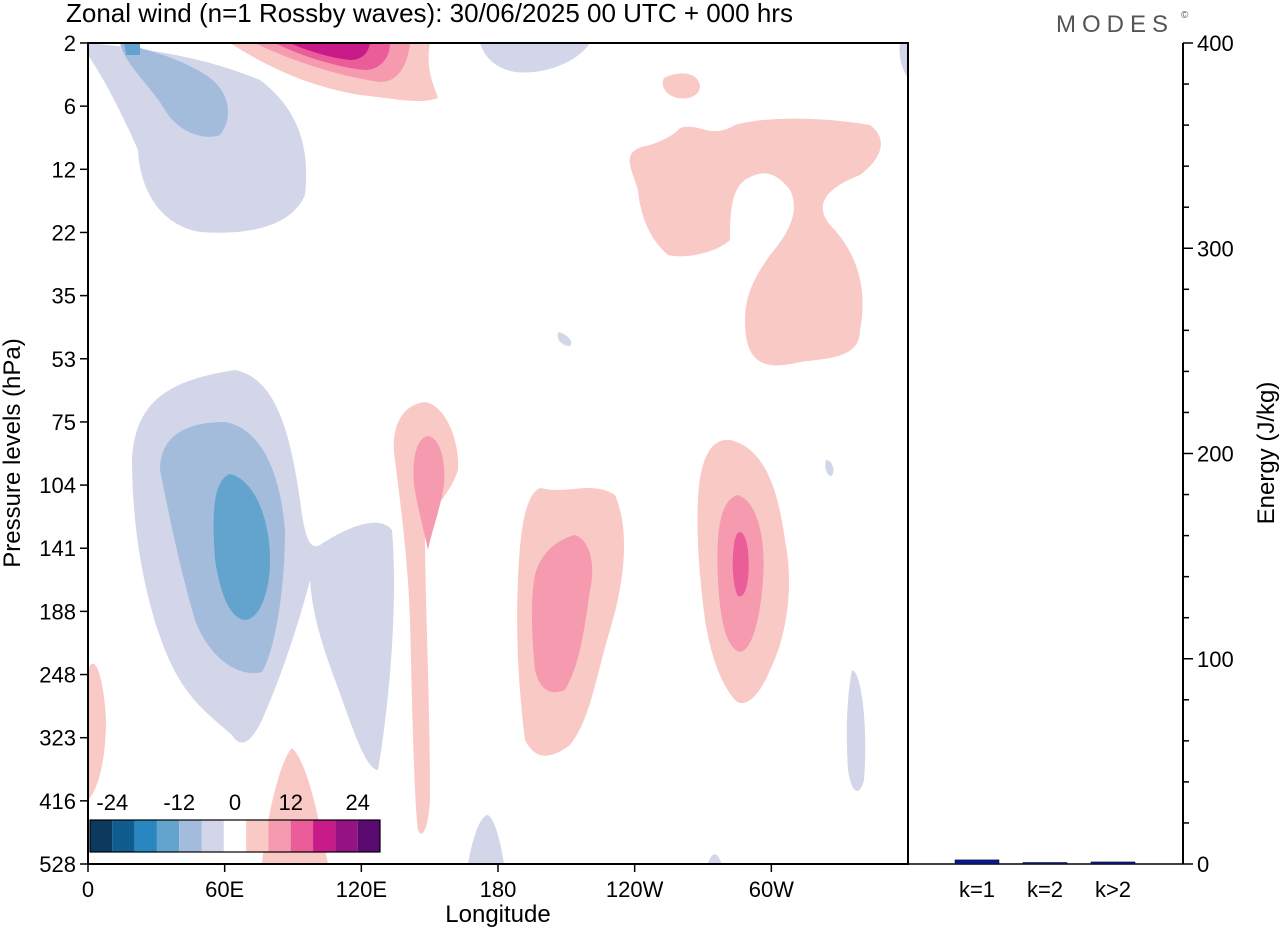 The width and height of the screenshot is (1280, 930). I want to click on pressure-tick-label: 248, so click(57, 675).